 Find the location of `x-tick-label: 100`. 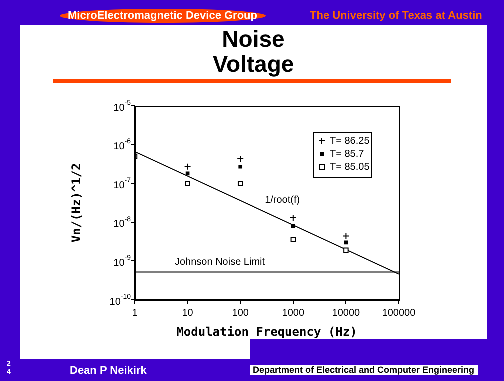

x-tick-label: 100 is located at coordinates (241, 313).